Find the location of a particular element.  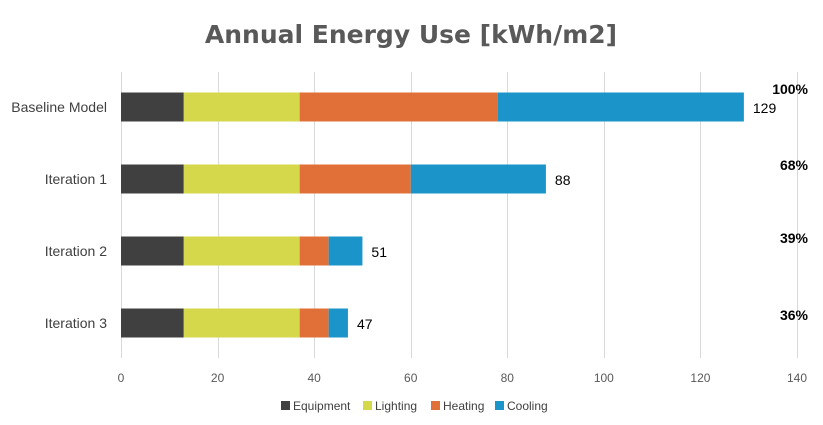

legend-label-equipment: Equipment is located at coordinates (322, 406).